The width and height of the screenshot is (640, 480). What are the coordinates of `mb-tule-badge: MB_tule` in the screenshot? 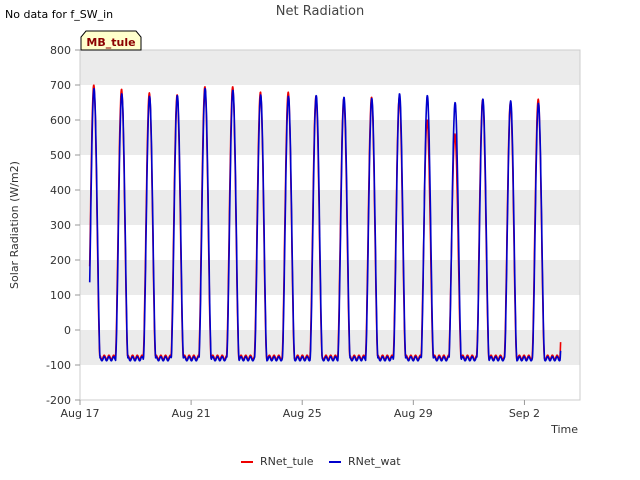 It's located at (111, 40).